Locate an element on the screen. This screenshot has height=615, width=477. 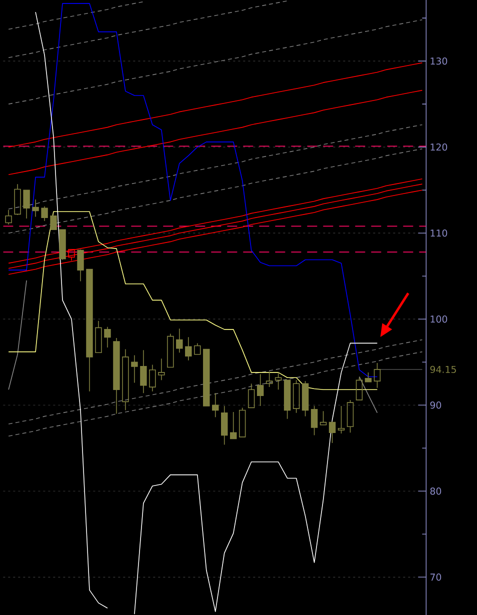
y-tick-label: 110 is located at coordinates (439, 233).